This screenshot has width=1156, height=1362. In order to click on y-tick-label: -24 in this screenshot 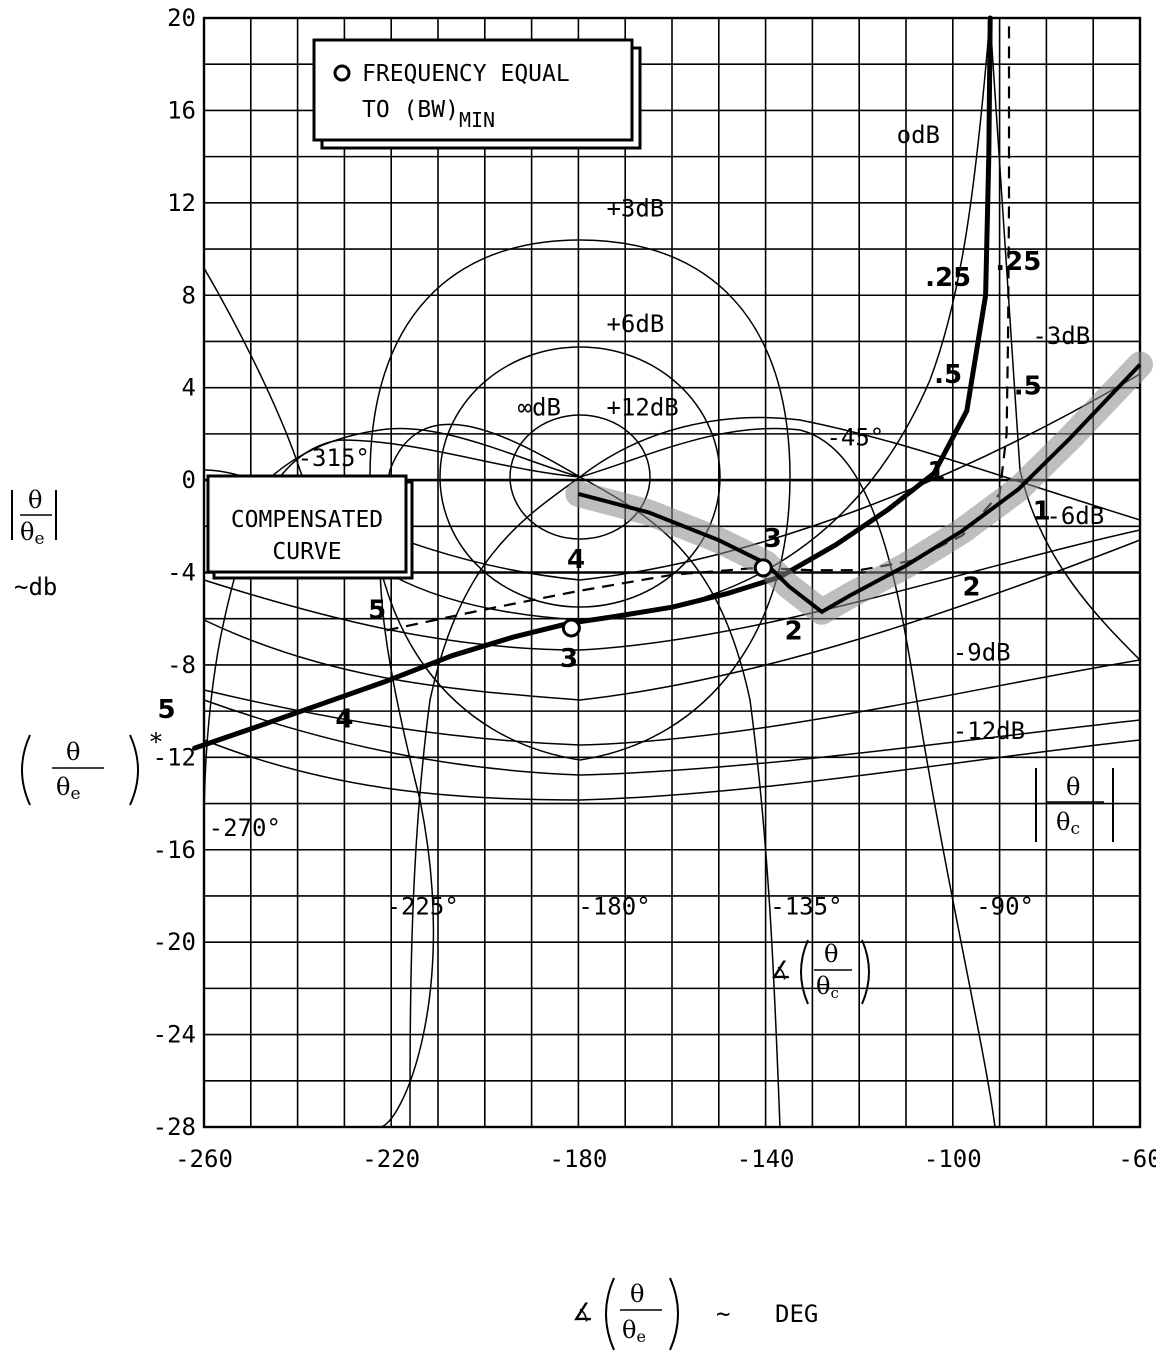, I will do `click(174, 1035)`.